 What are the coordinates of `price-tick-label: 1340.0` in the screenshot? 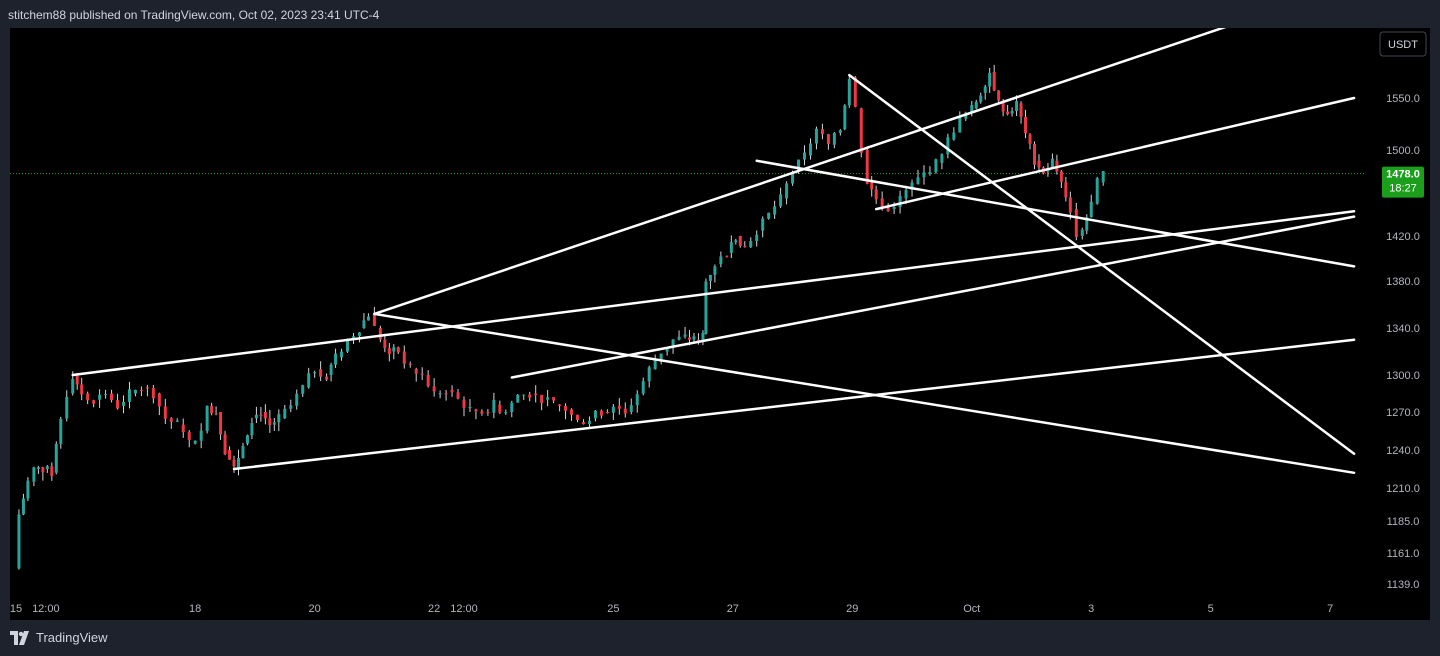 It's located at (1403, 329).